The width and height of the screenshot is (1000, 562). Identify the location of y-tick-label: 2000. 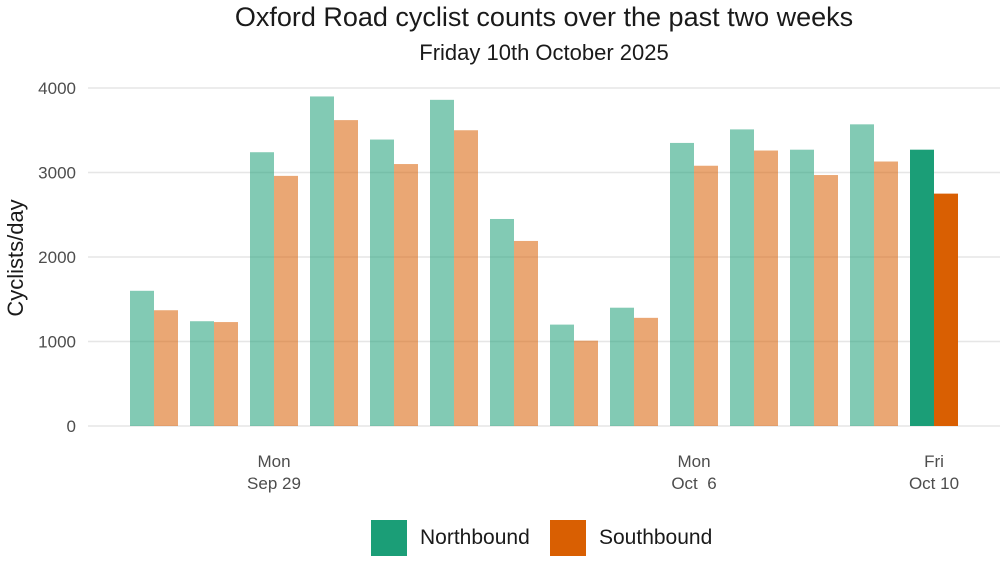
(57, 257).